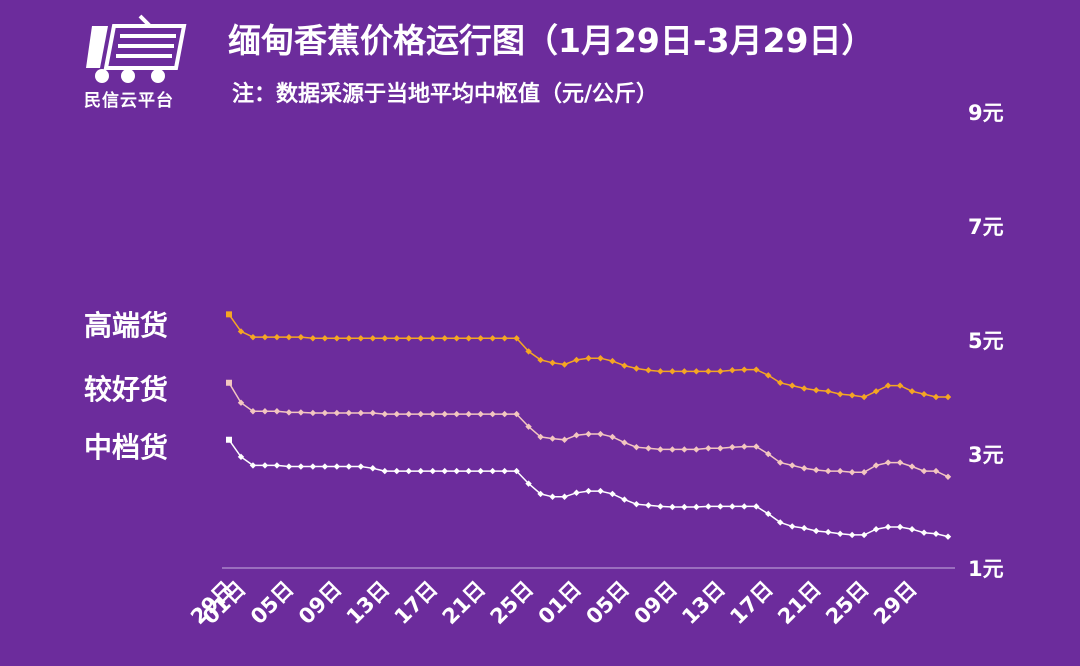 The height and width of the screenshot is (666, 1080). Describe the element at coordinates (986, 455) in the screenshot. I see `y-tick-label: 3元` at that location.